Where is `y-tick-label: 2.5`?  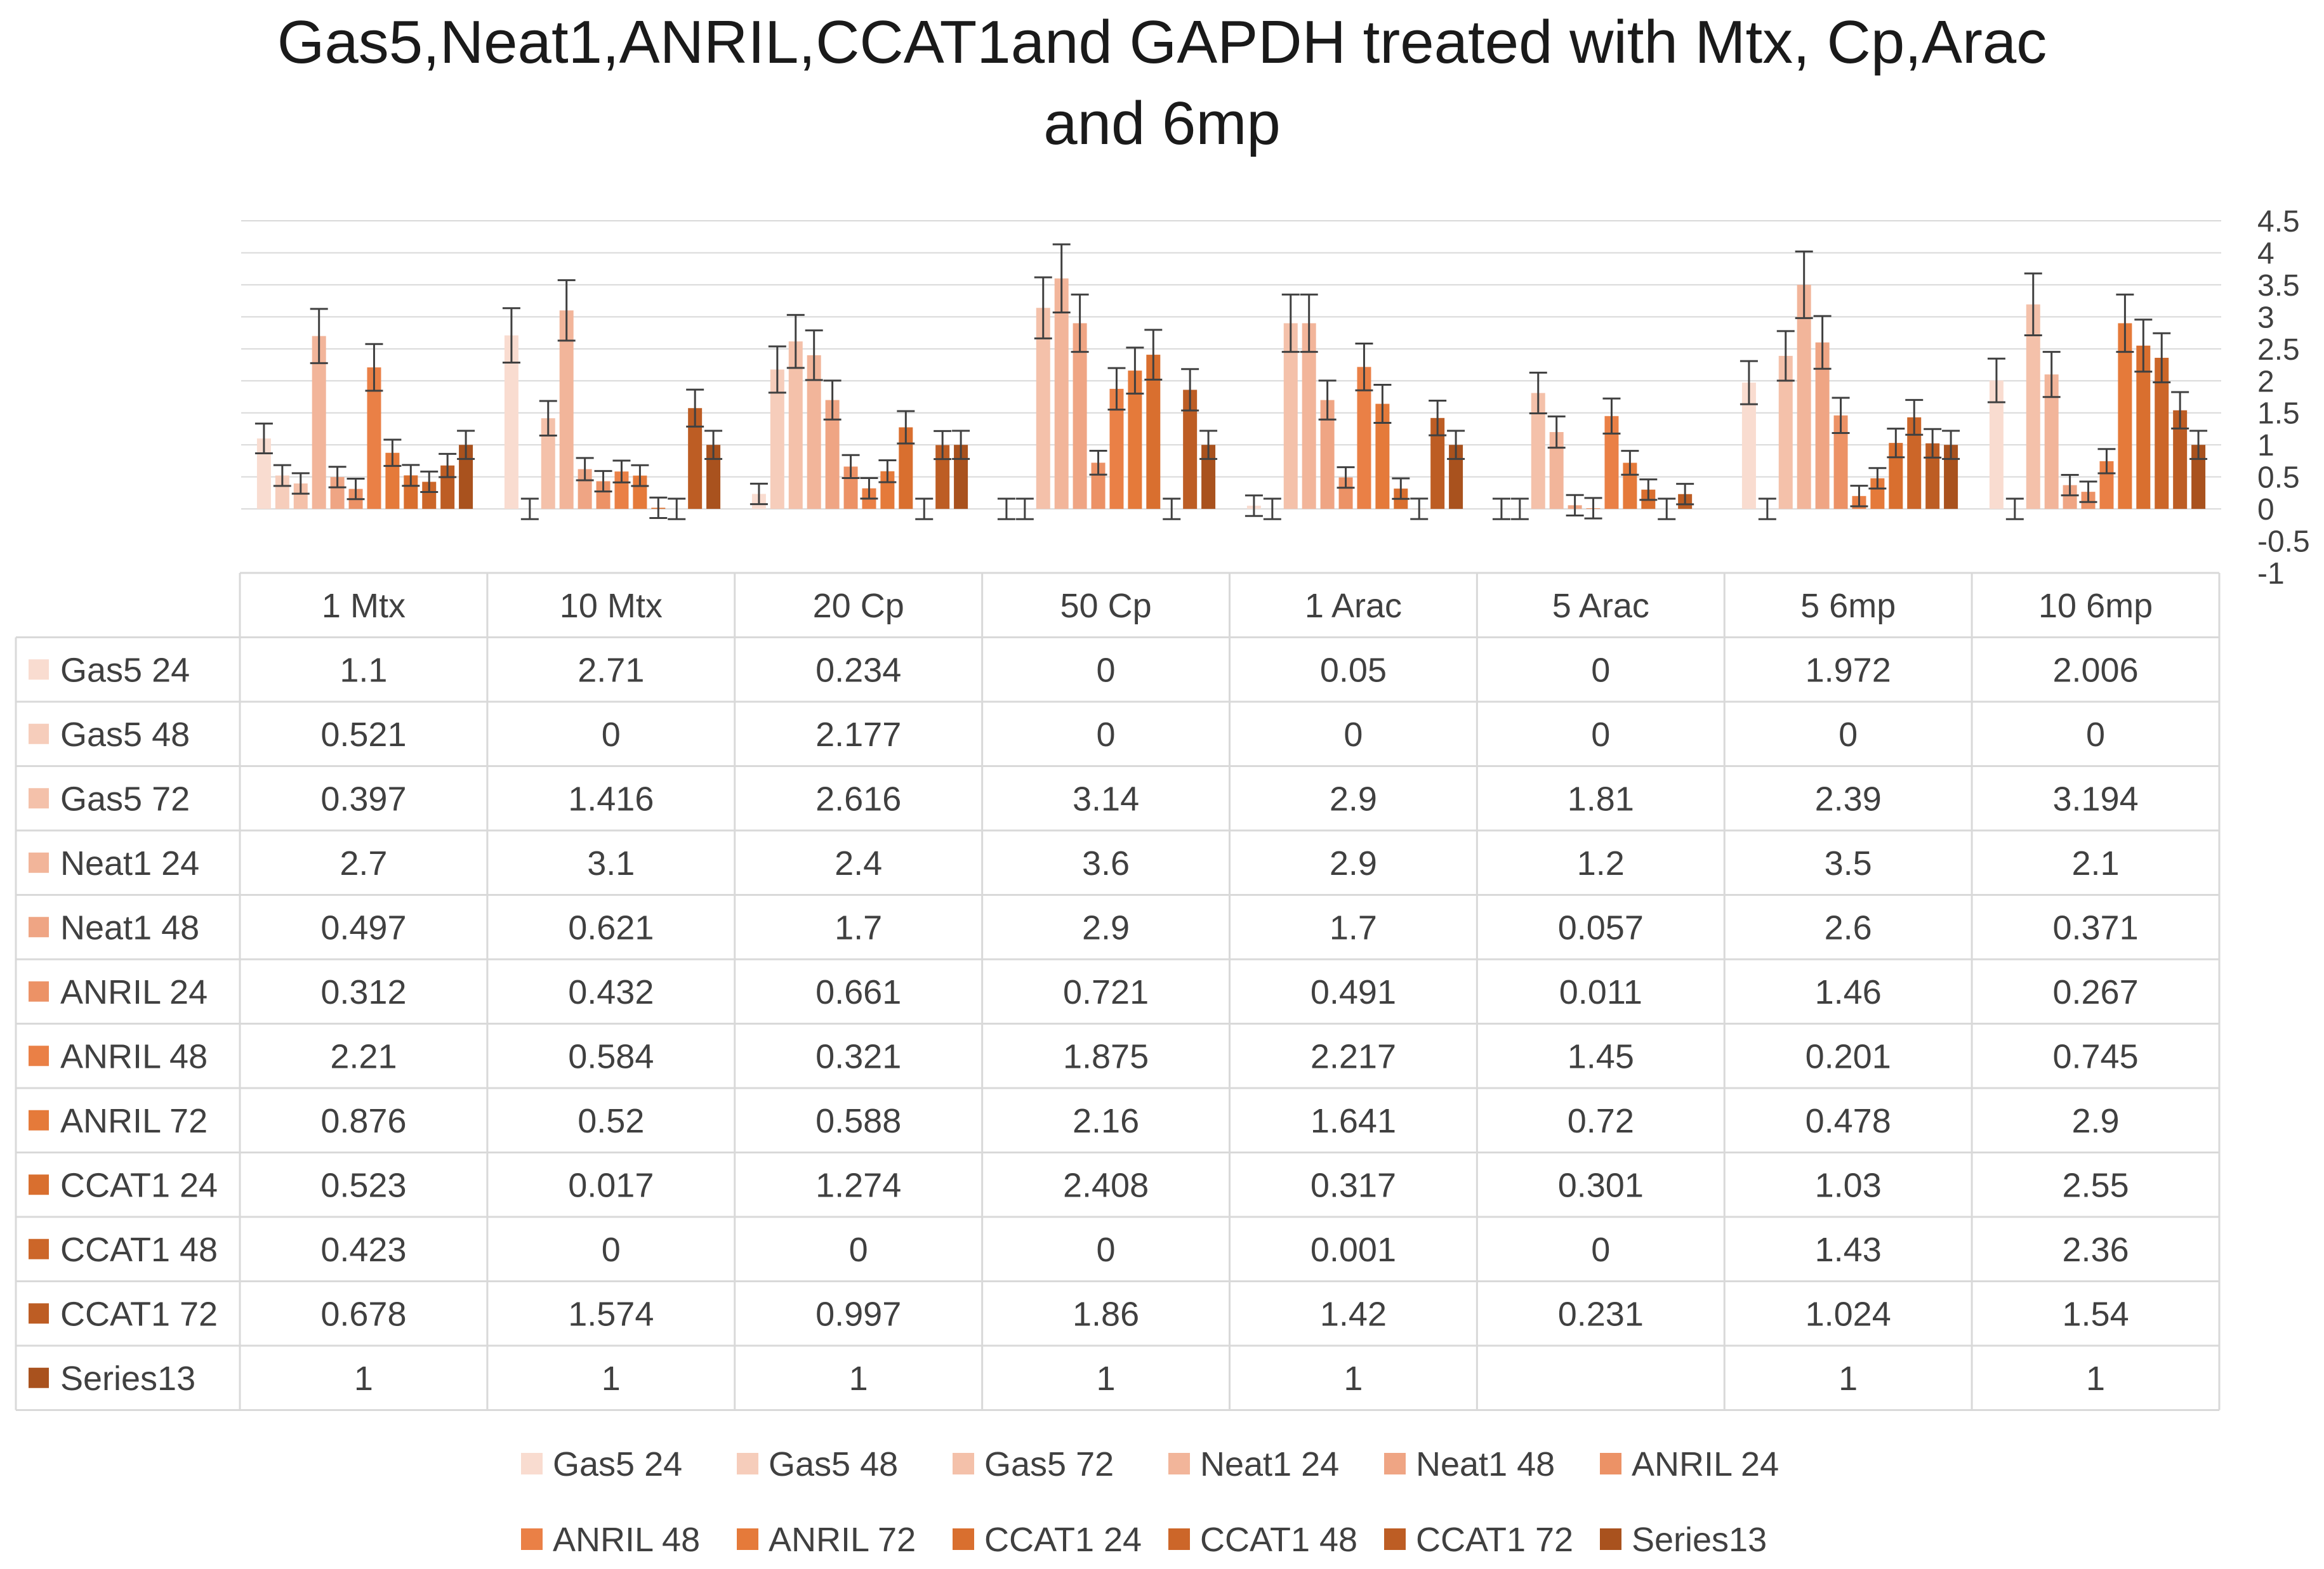
y-tick-label: 2.5 is located at coordinates (2278, 350).